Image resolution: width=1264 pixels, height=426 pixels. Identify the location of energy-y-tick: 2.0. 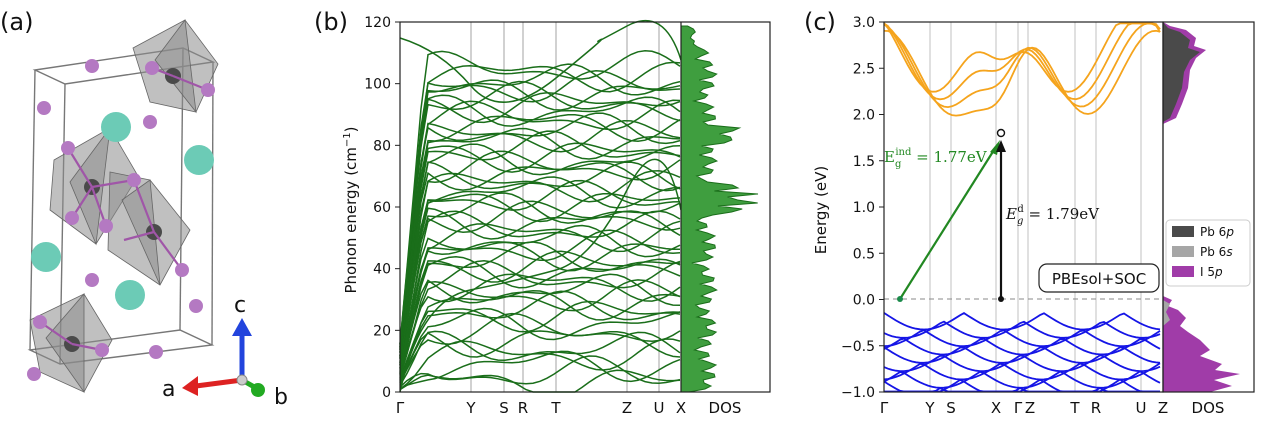
(864, 116).